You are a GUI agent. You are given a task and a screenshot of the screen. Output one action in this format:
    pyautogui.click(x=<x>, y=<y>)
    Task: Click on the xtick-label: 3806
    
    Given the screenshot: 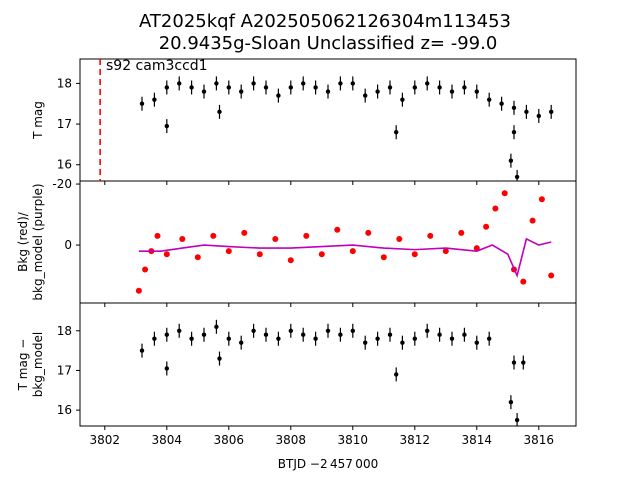 What is the action you would take?
    pyautogui.click(x=229, y=440)
    